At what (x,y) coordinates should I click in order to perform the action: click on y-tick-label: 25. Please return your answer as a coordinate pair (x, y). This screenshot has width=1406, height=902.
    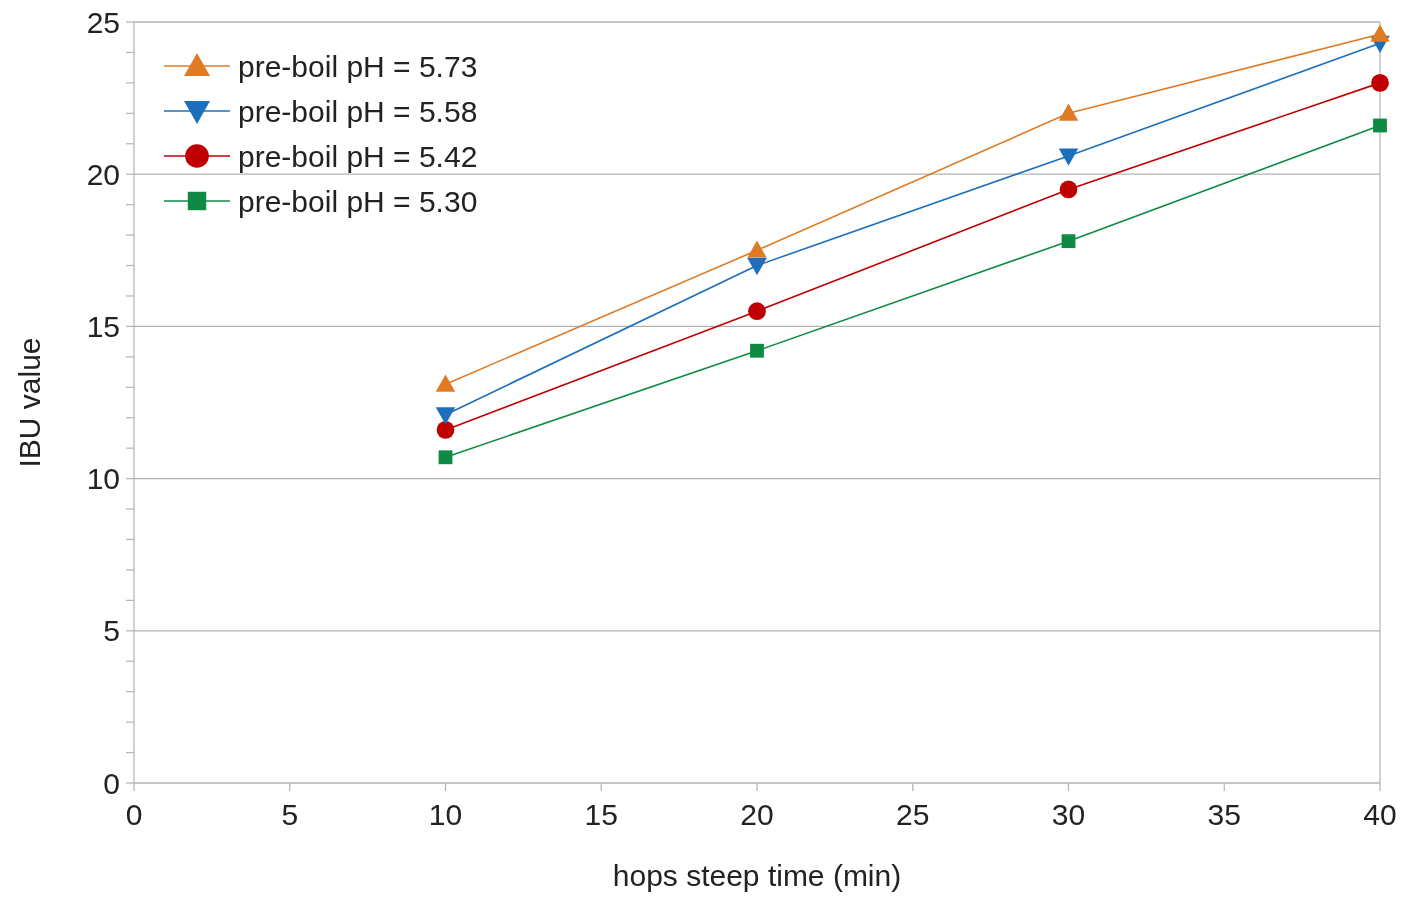
    Looking at the image, I should click on (103, 22).